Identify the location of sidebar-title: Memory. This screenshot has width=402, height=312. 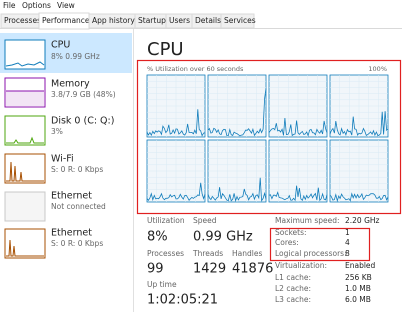
(70, 84).